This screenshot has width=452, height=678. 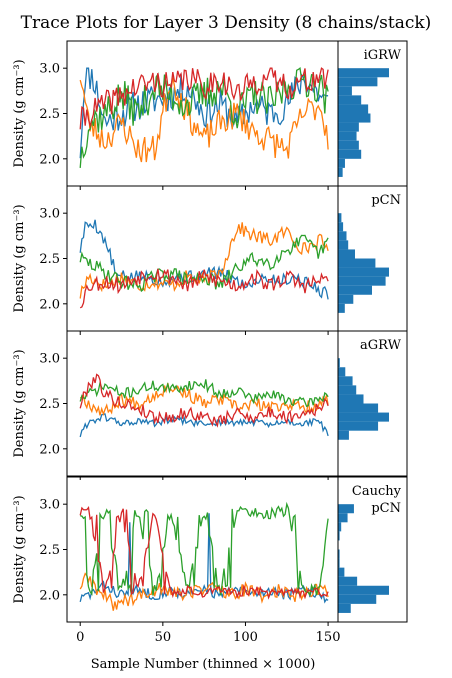 What do you see at coordinates (383, 55) in the screenshot?
I see `panel-label: iGRW` at bounding box center [383, 55].